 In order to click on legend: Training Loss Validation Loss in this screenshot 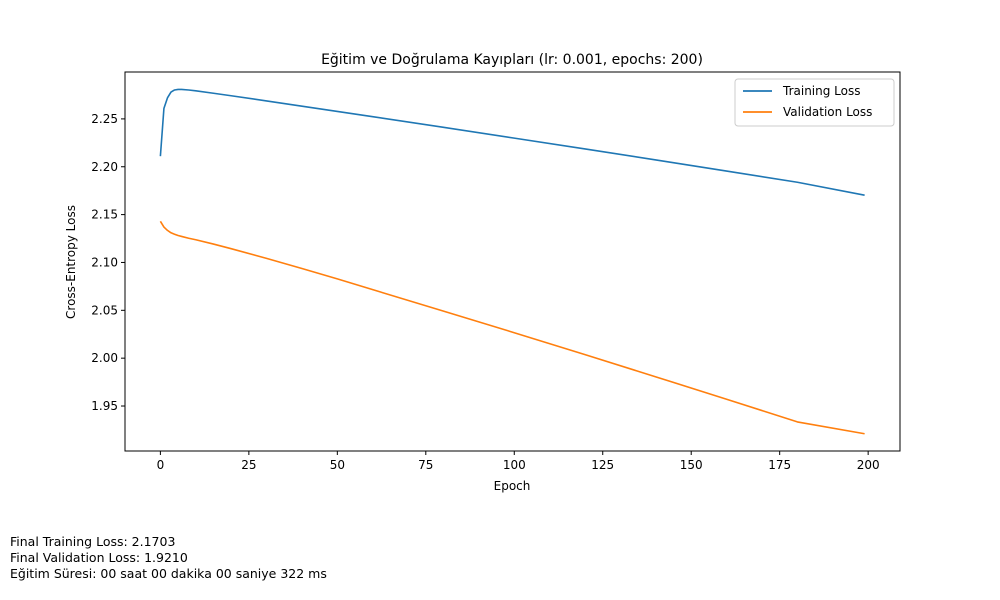, I will do `click(814, 102)`.